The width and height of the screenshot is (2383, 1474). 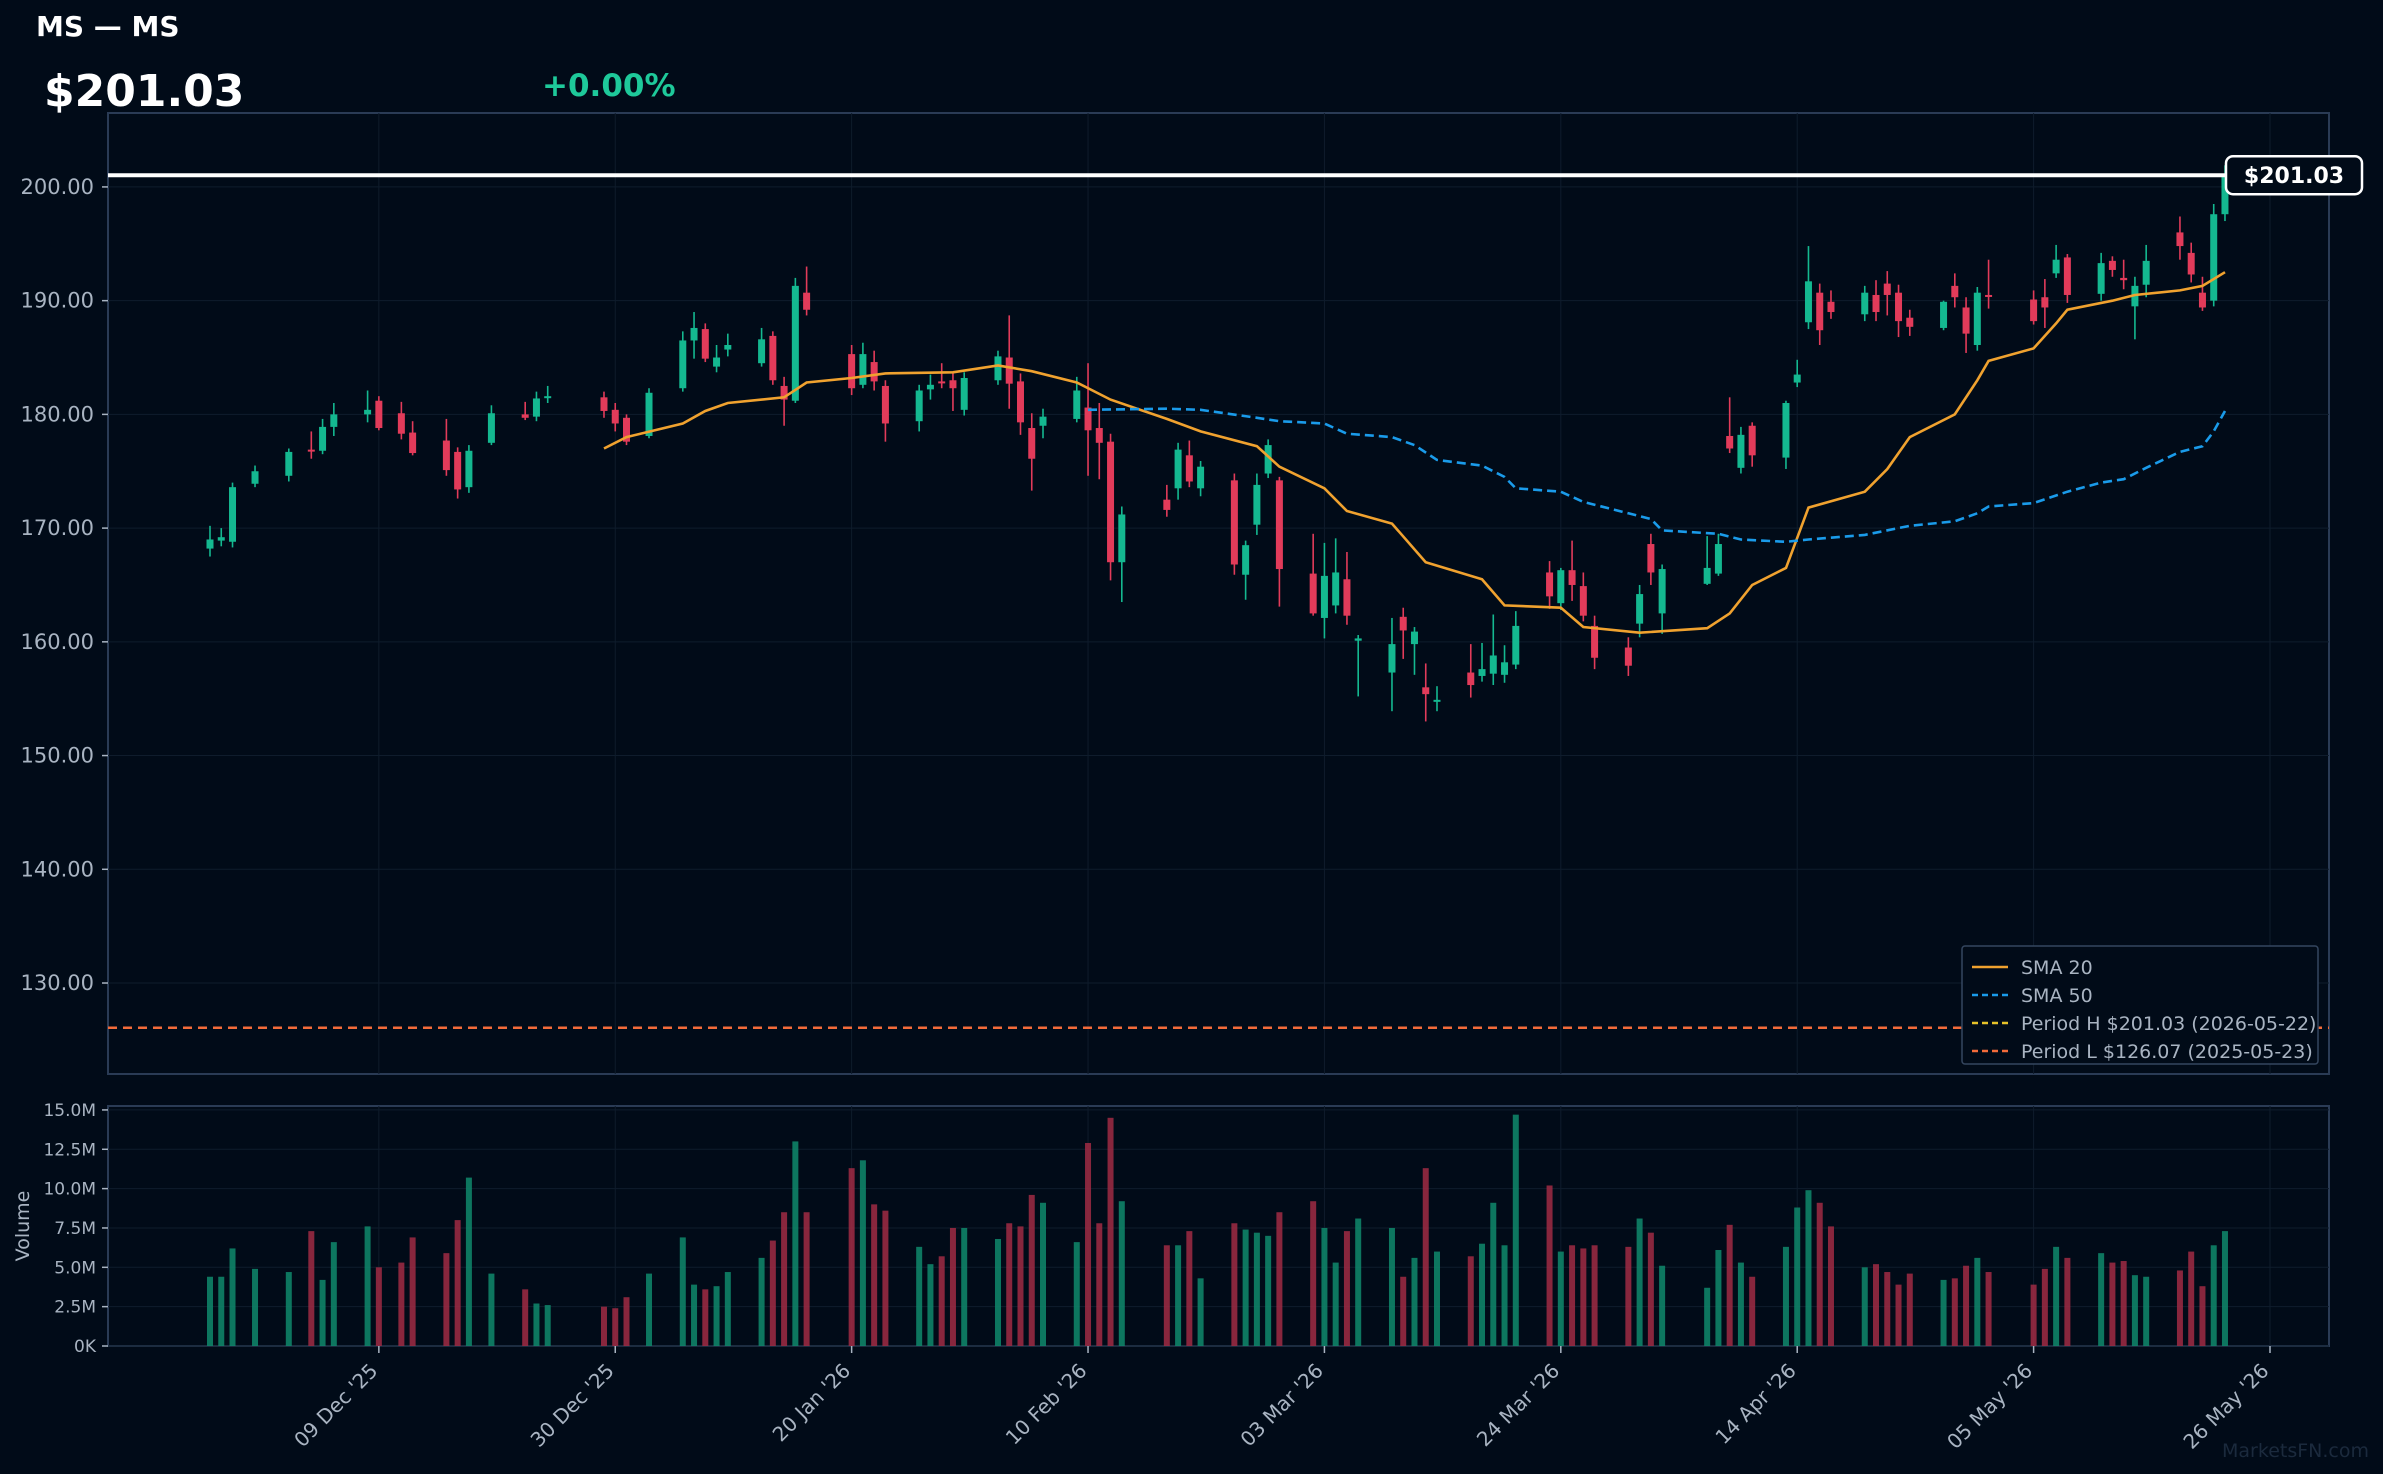 I want to click on volume-tick-label: 15.0M, so click(x=69, y=1111).